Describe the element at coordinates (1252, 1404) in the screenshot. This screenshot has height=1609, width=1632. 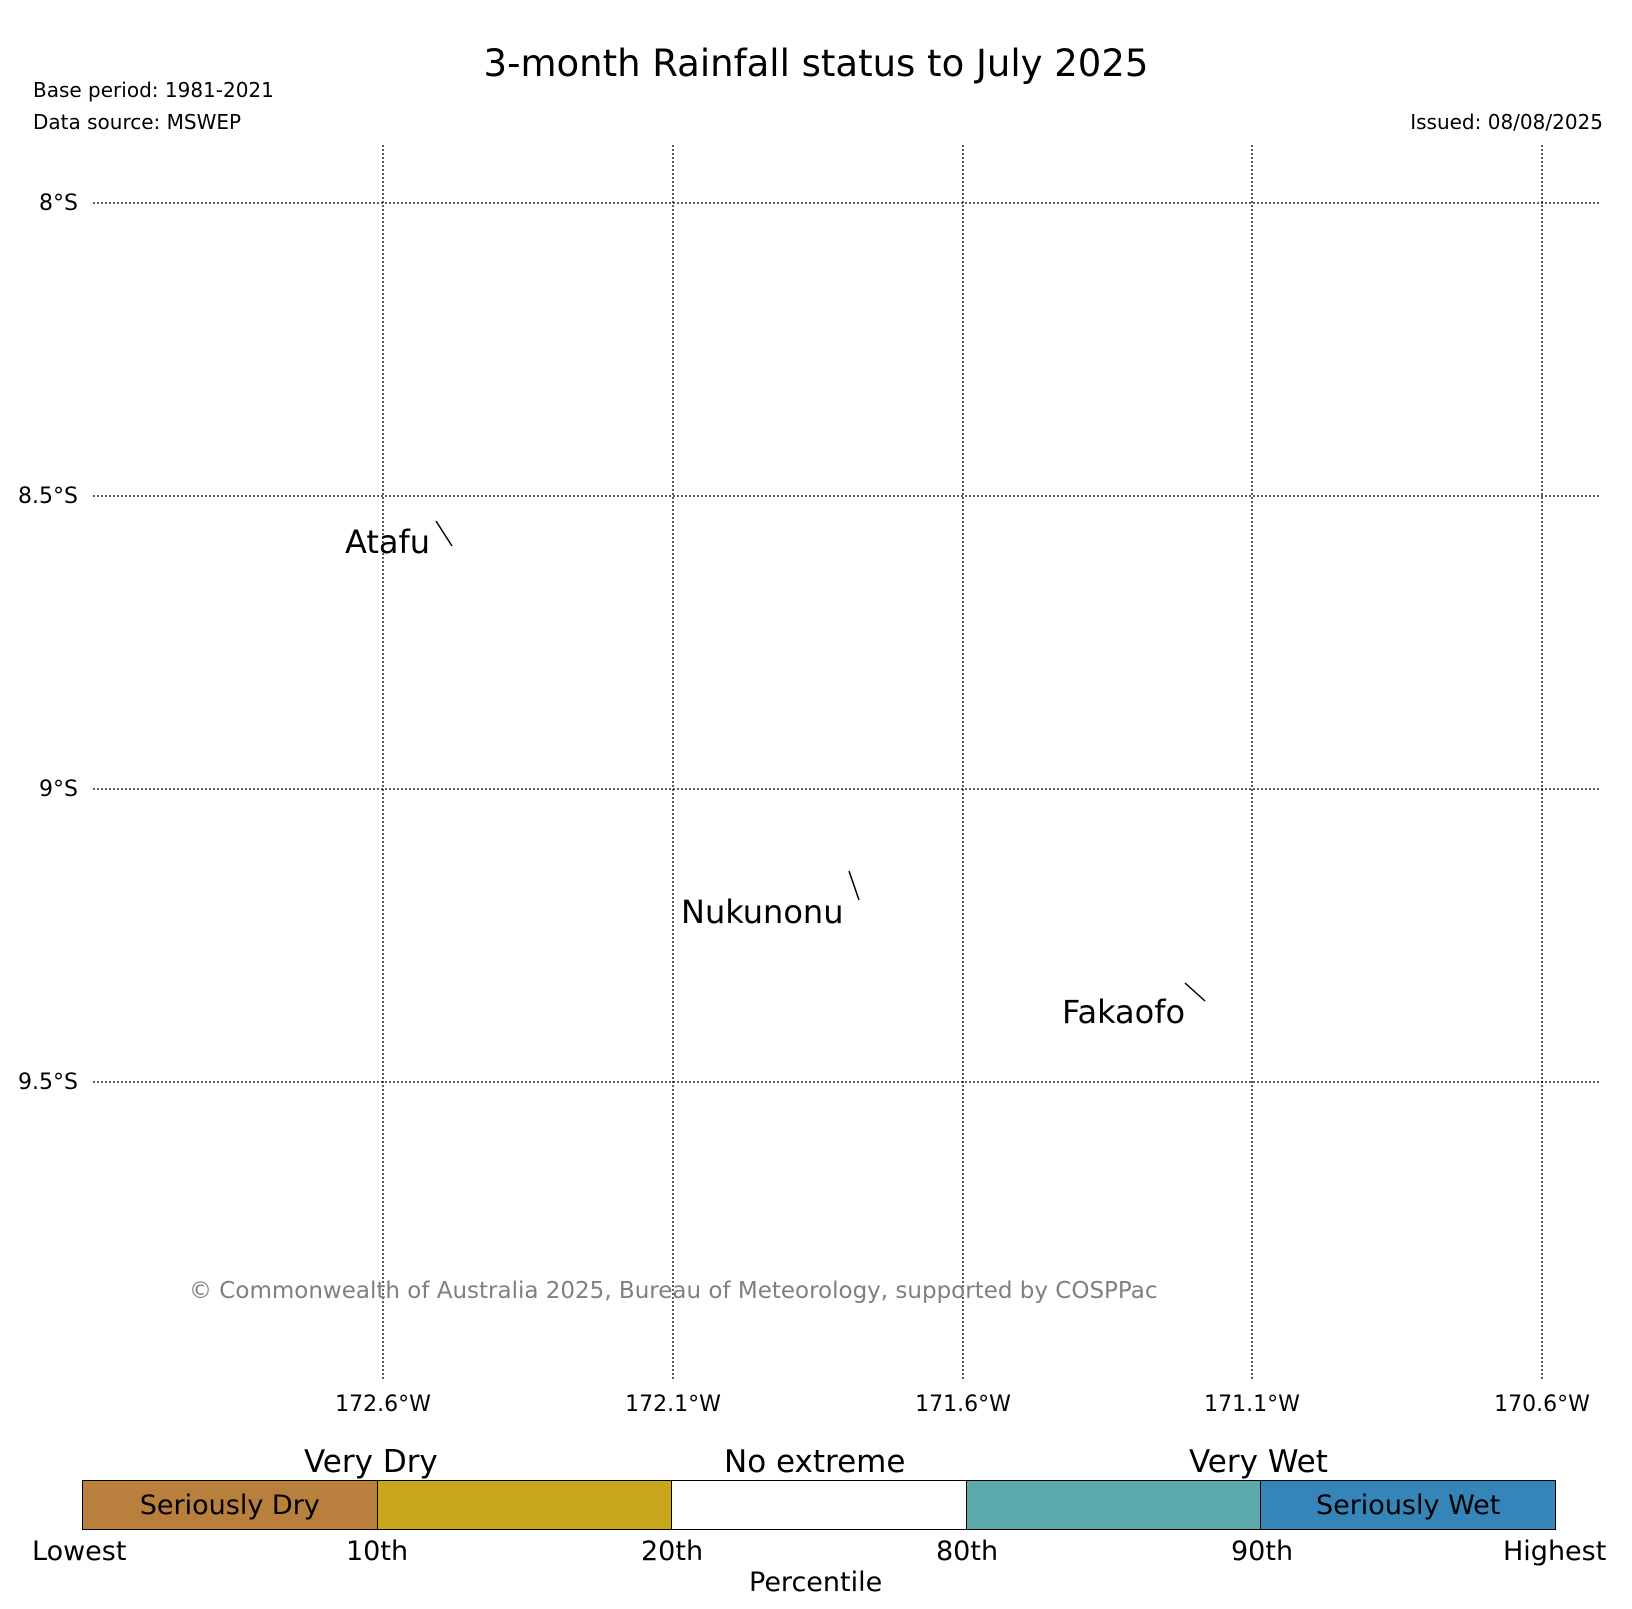
I see `lon-label: 171.1°W` at that location.